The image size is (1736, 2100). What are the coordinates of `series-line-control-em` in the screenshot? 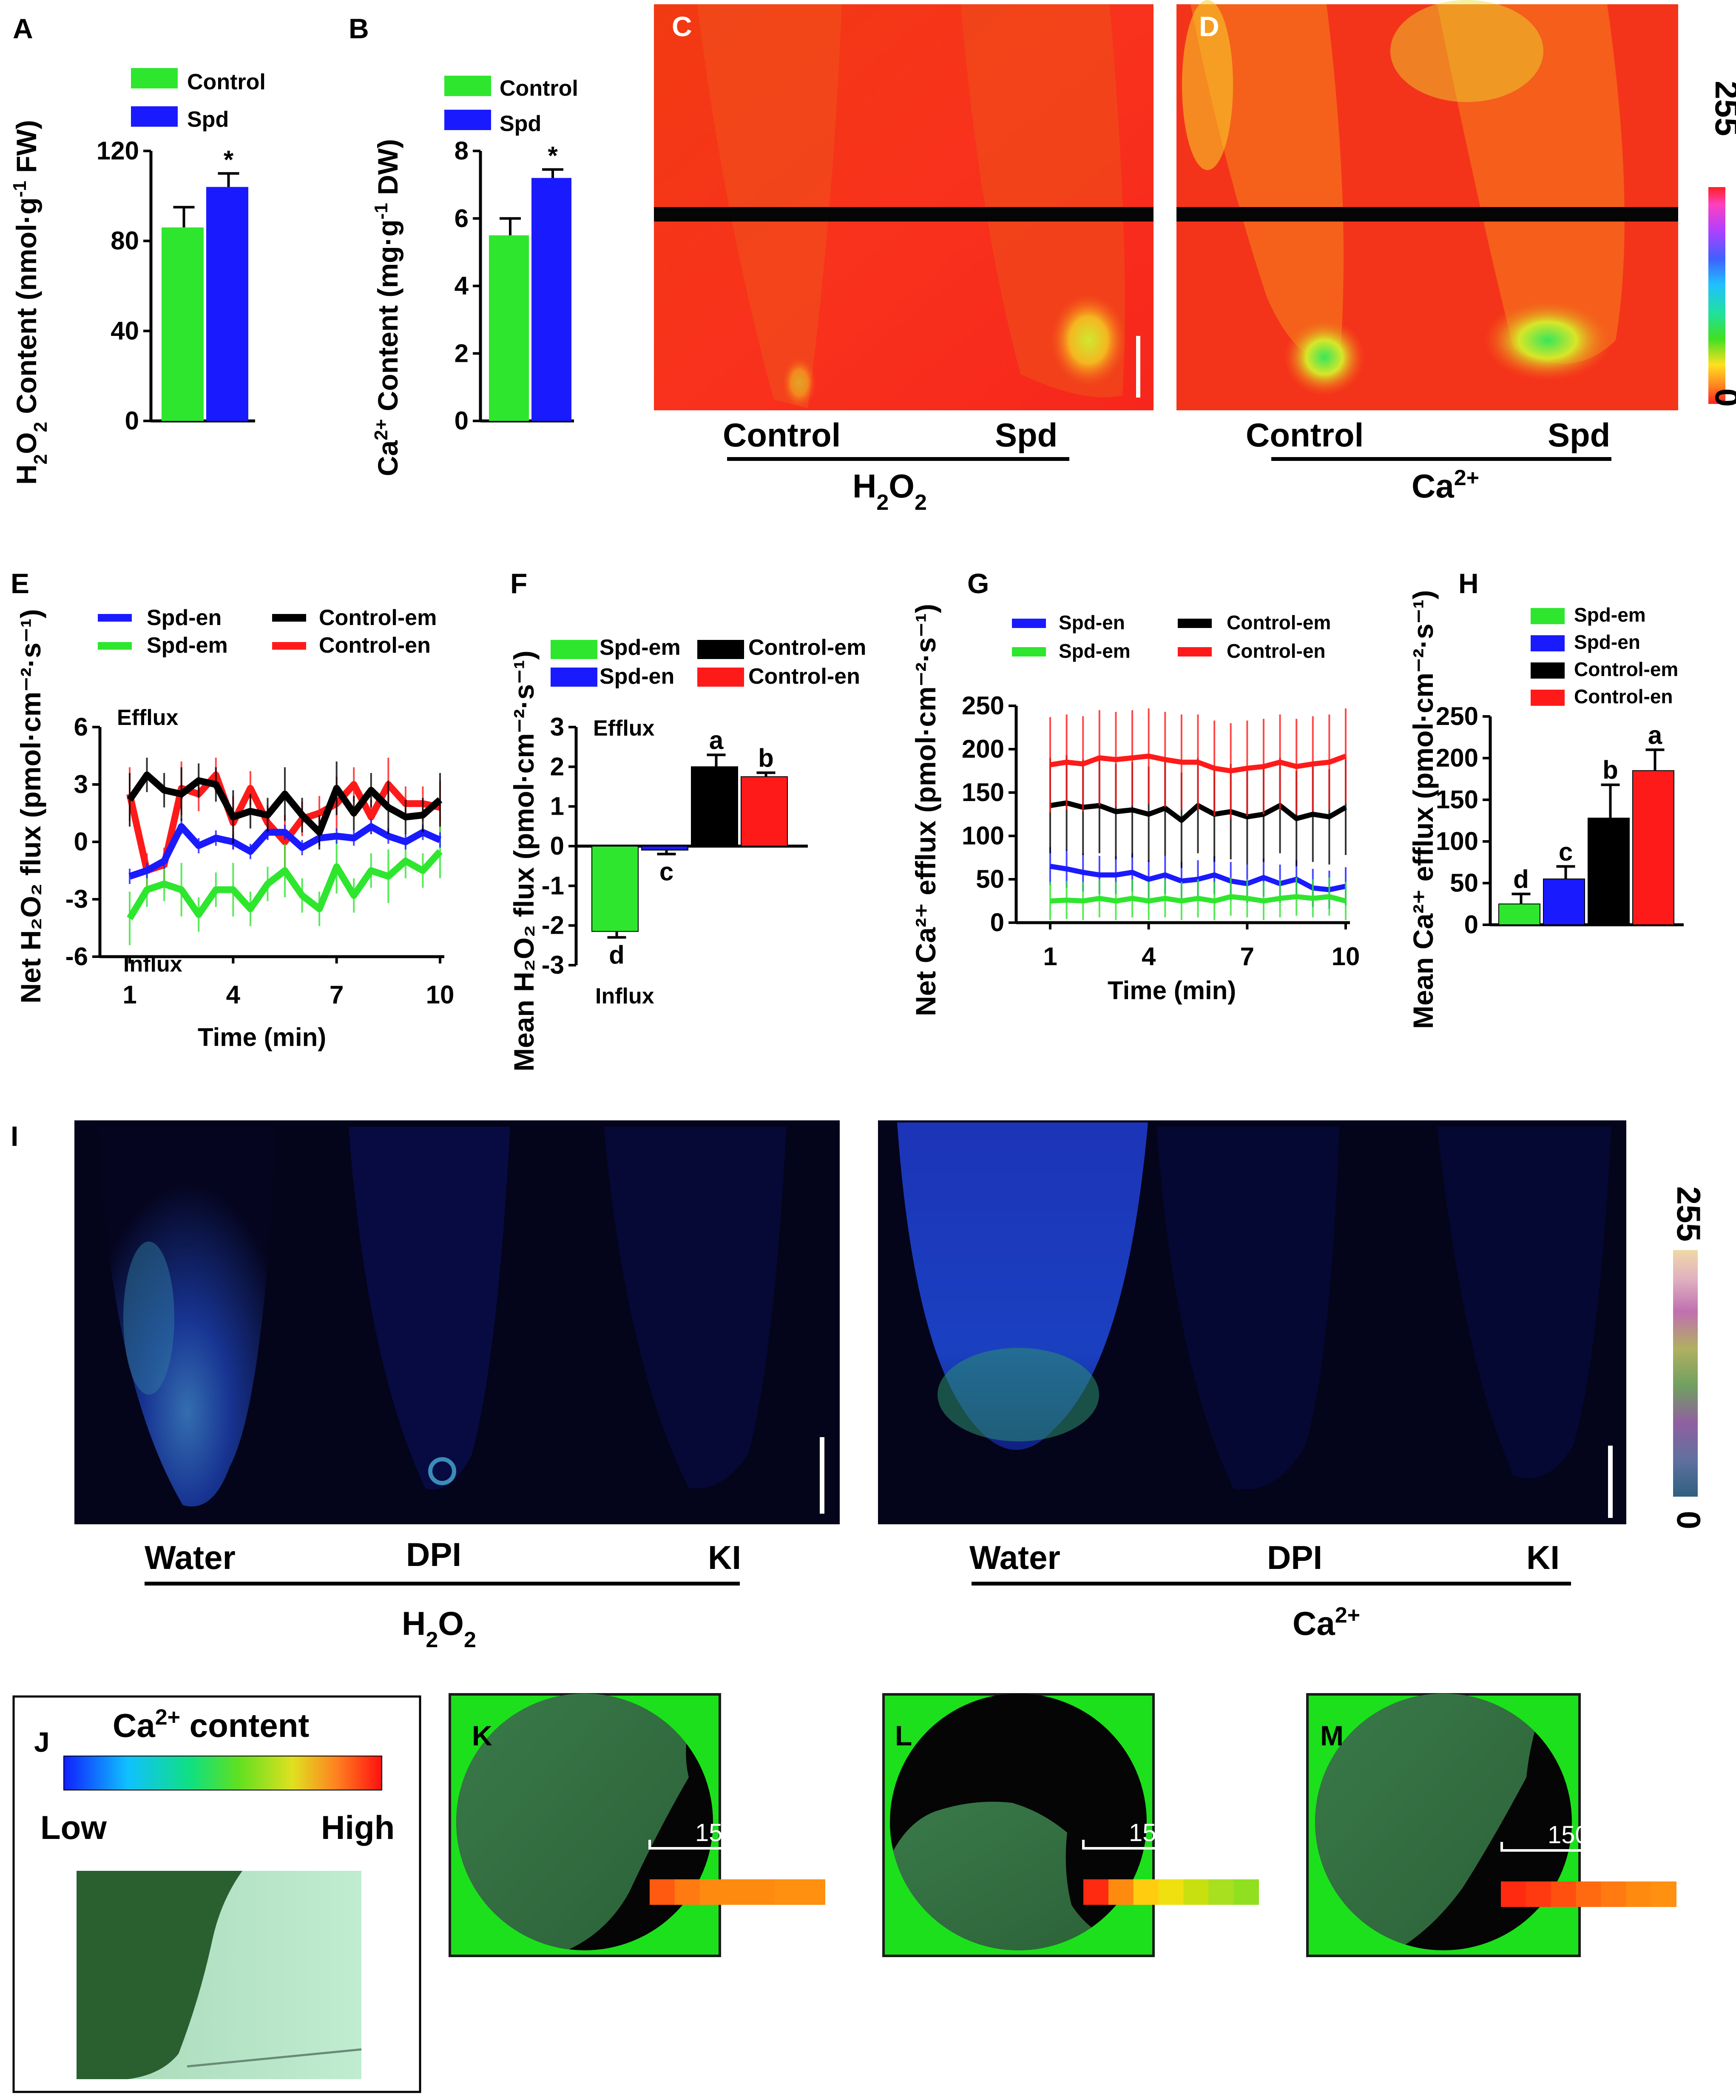 It's located at (285, 803).